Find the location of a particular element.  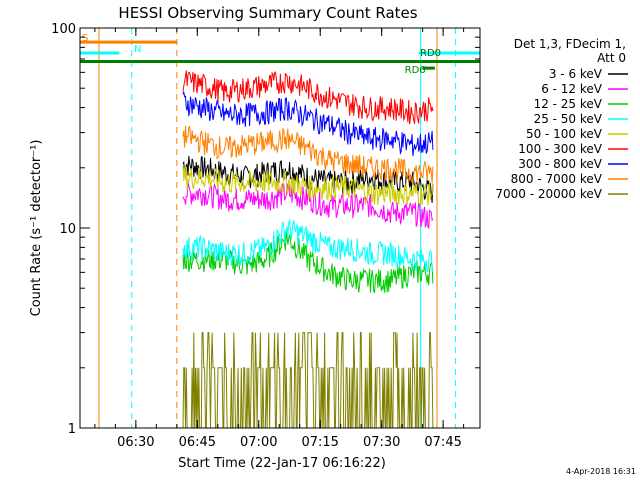

y-axis-label: Count Rate (s⁻¹ detector⁻¹) is located at coordinates (36, 228).